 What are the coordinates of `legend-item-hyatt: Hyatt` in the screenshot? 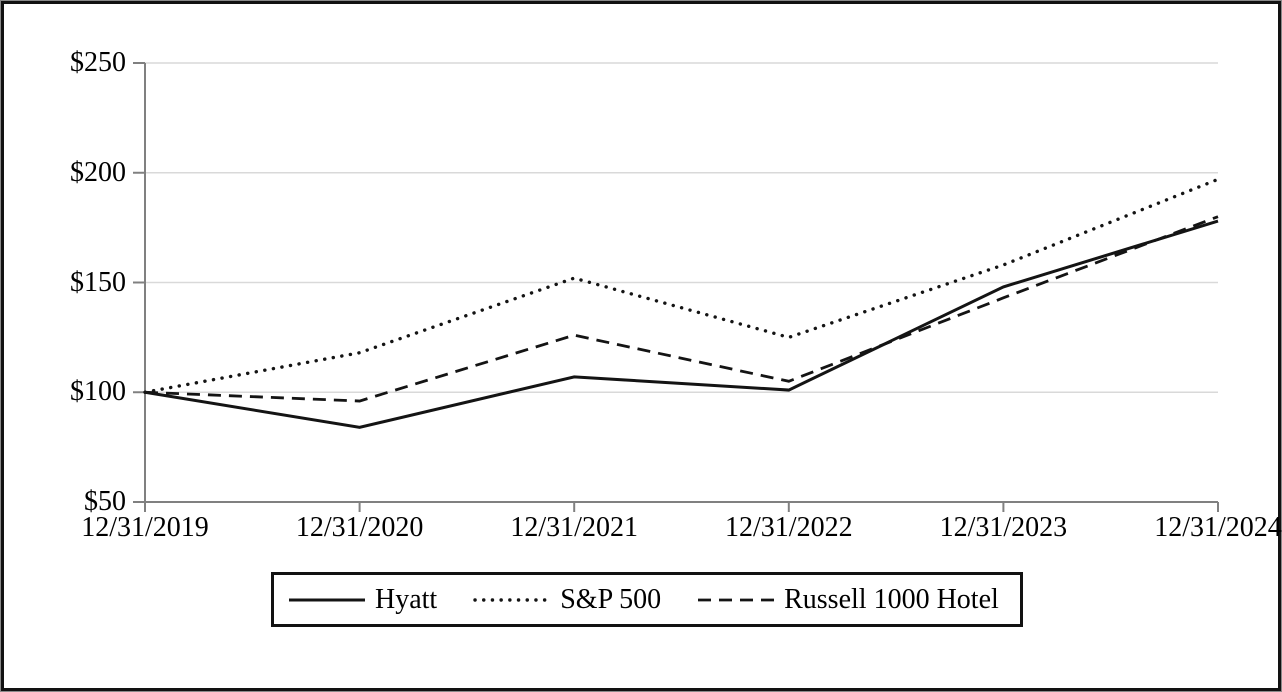 It's located at (363, 599).